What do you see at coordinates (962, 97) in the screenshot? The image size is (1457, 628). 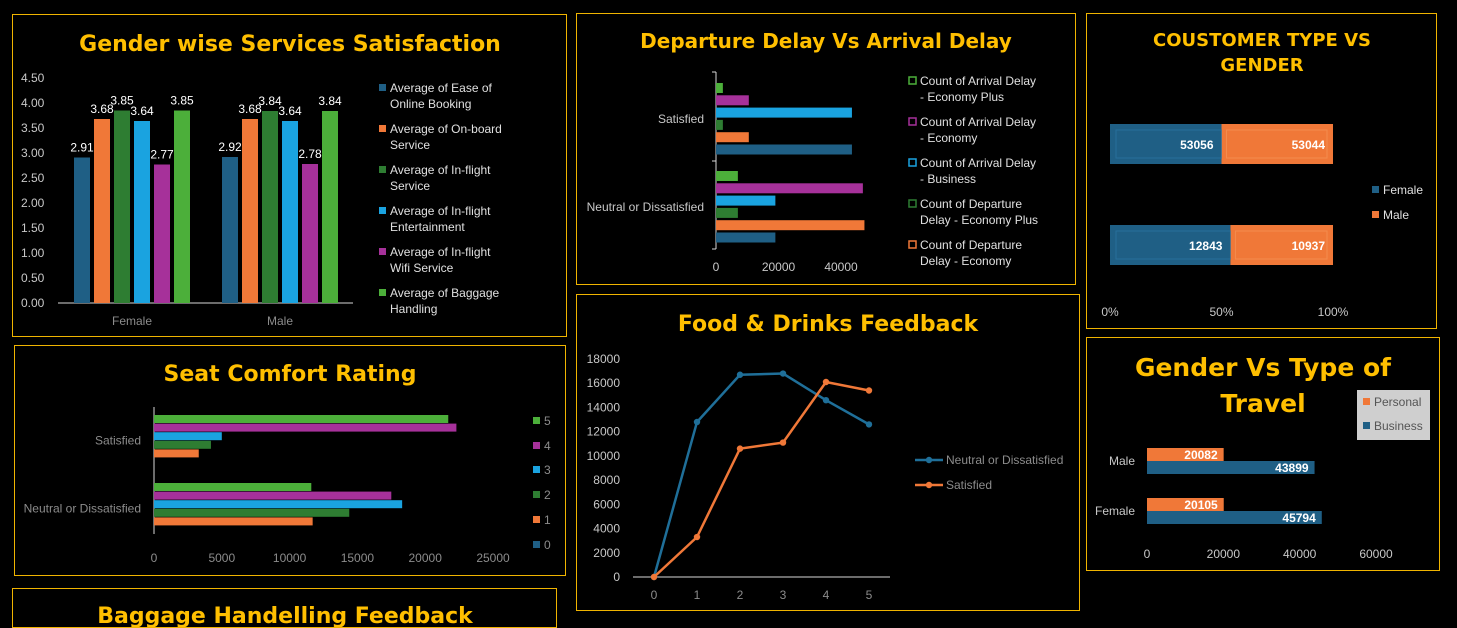 I see `delay-legend-item-label: - Economy Plus` at bounding box center [962, 97].